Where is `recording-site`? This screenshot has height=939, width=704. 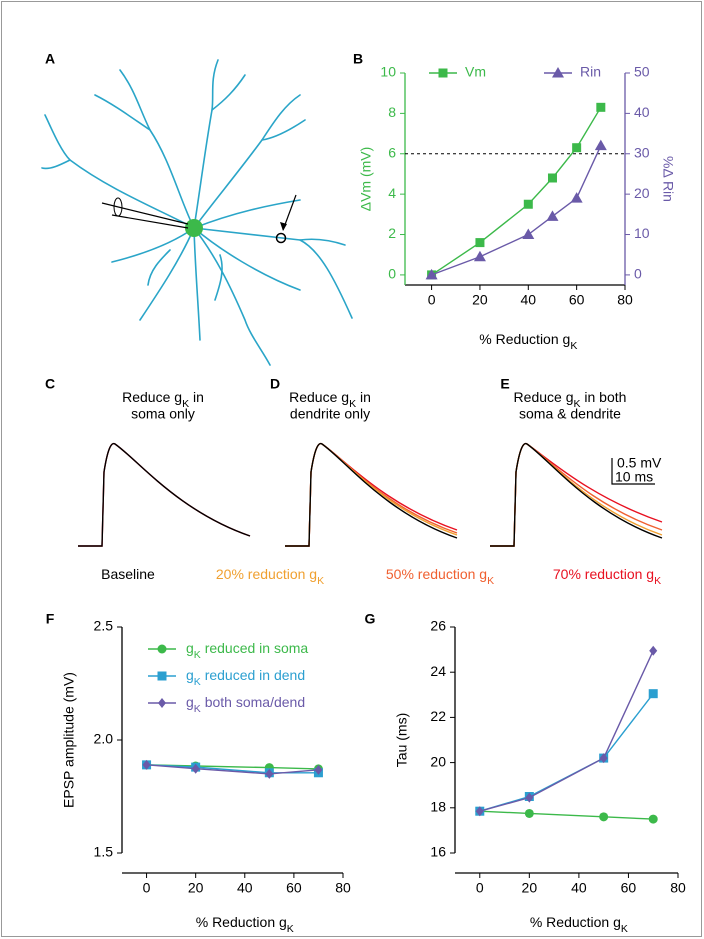
recording-site is located at coordinates (281, 238).